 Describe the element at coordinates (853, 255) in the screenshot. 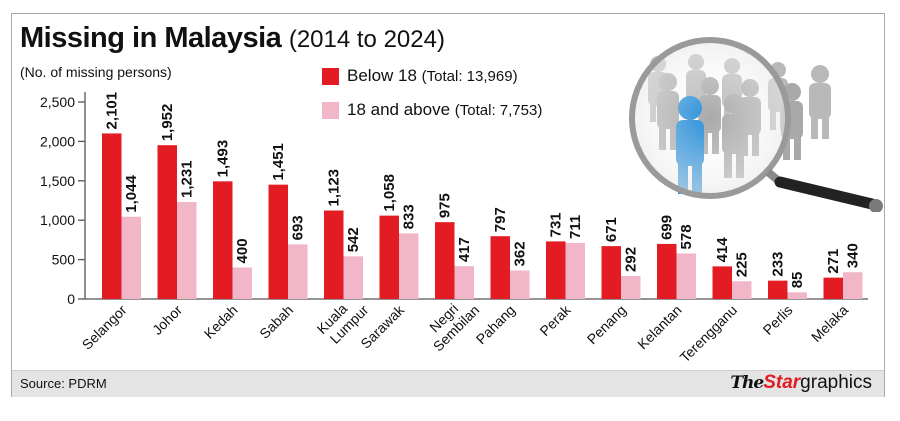

I see `bar-value-label: 340` at that location.